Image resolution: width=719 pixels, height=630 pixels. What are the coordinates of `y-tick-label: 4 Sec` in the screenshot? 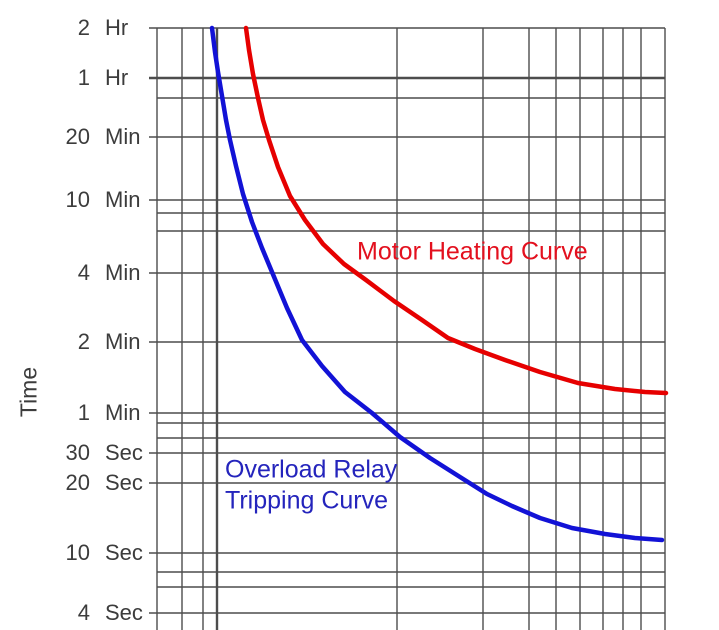 It's located at (75, 613).